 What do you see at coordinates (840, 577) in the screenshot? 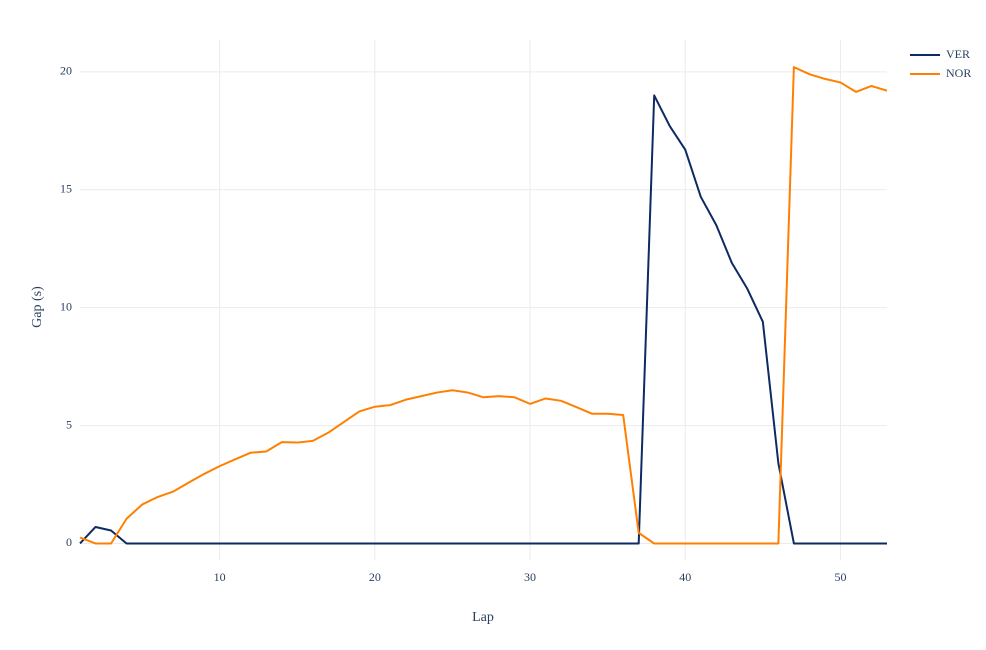
I see `x-tick-label: 50` at bounding box center [840, 577].